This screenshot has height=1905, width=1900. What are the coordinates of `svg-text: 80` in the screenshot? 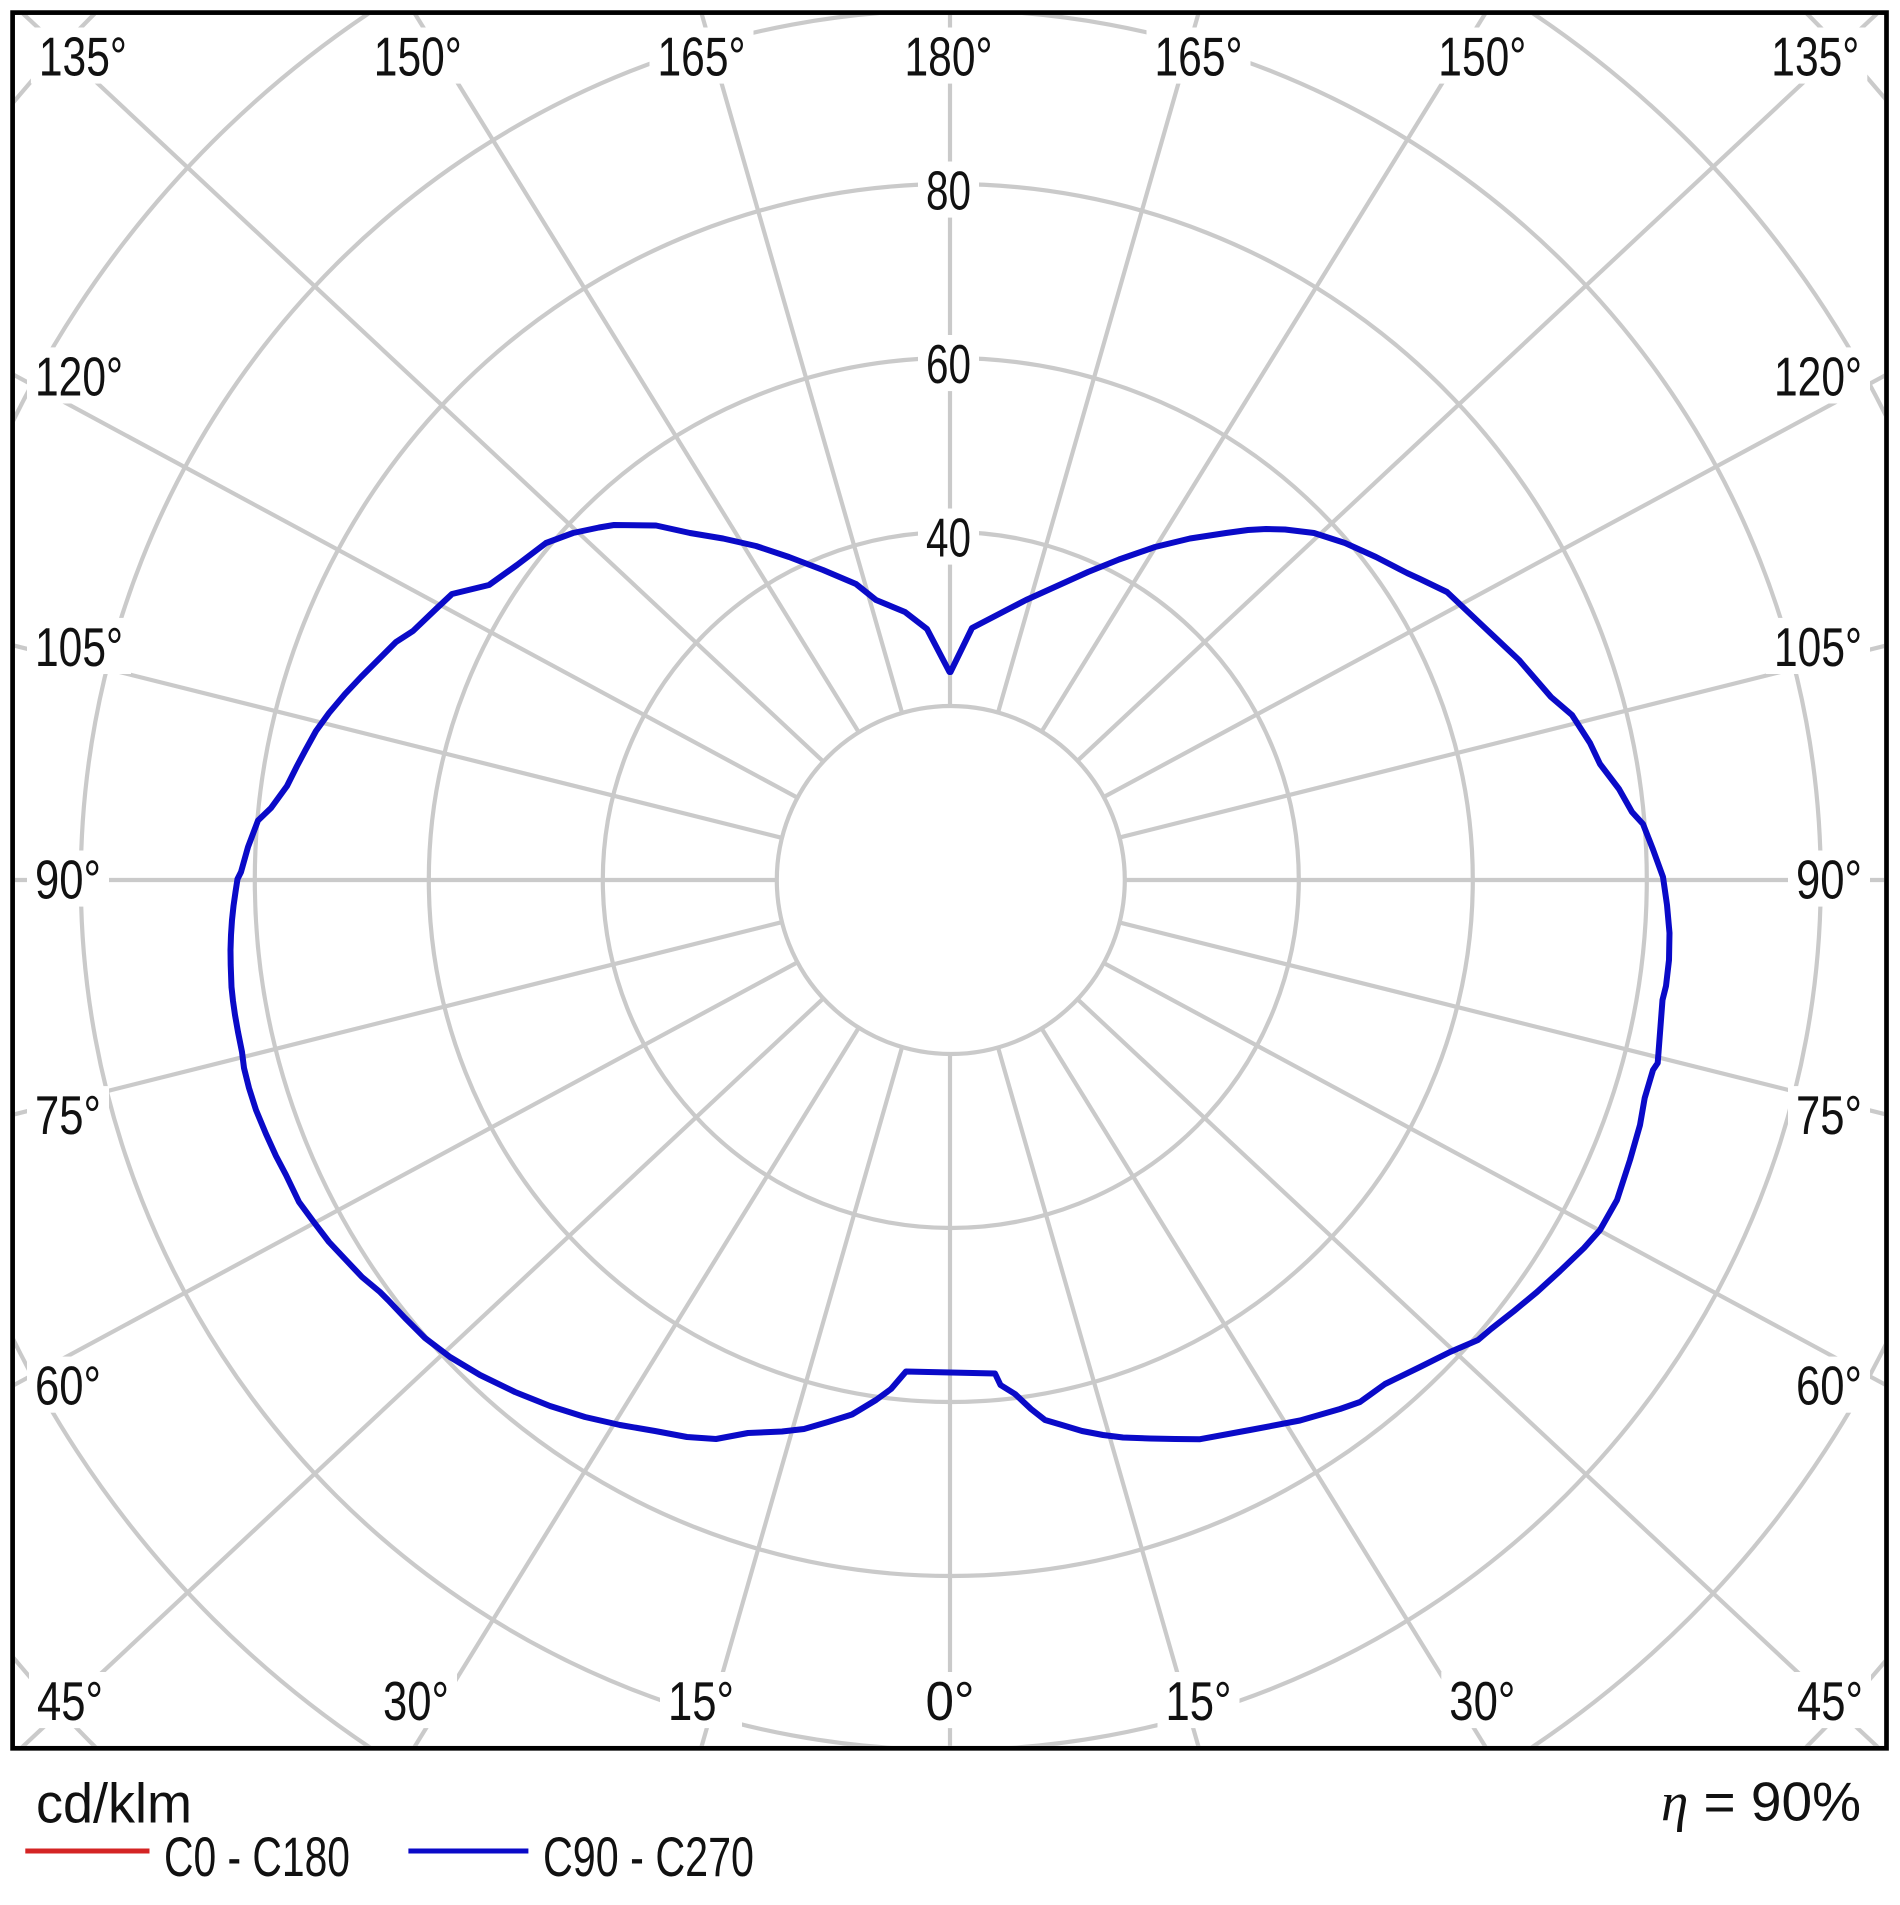 It's located at (948, 191).